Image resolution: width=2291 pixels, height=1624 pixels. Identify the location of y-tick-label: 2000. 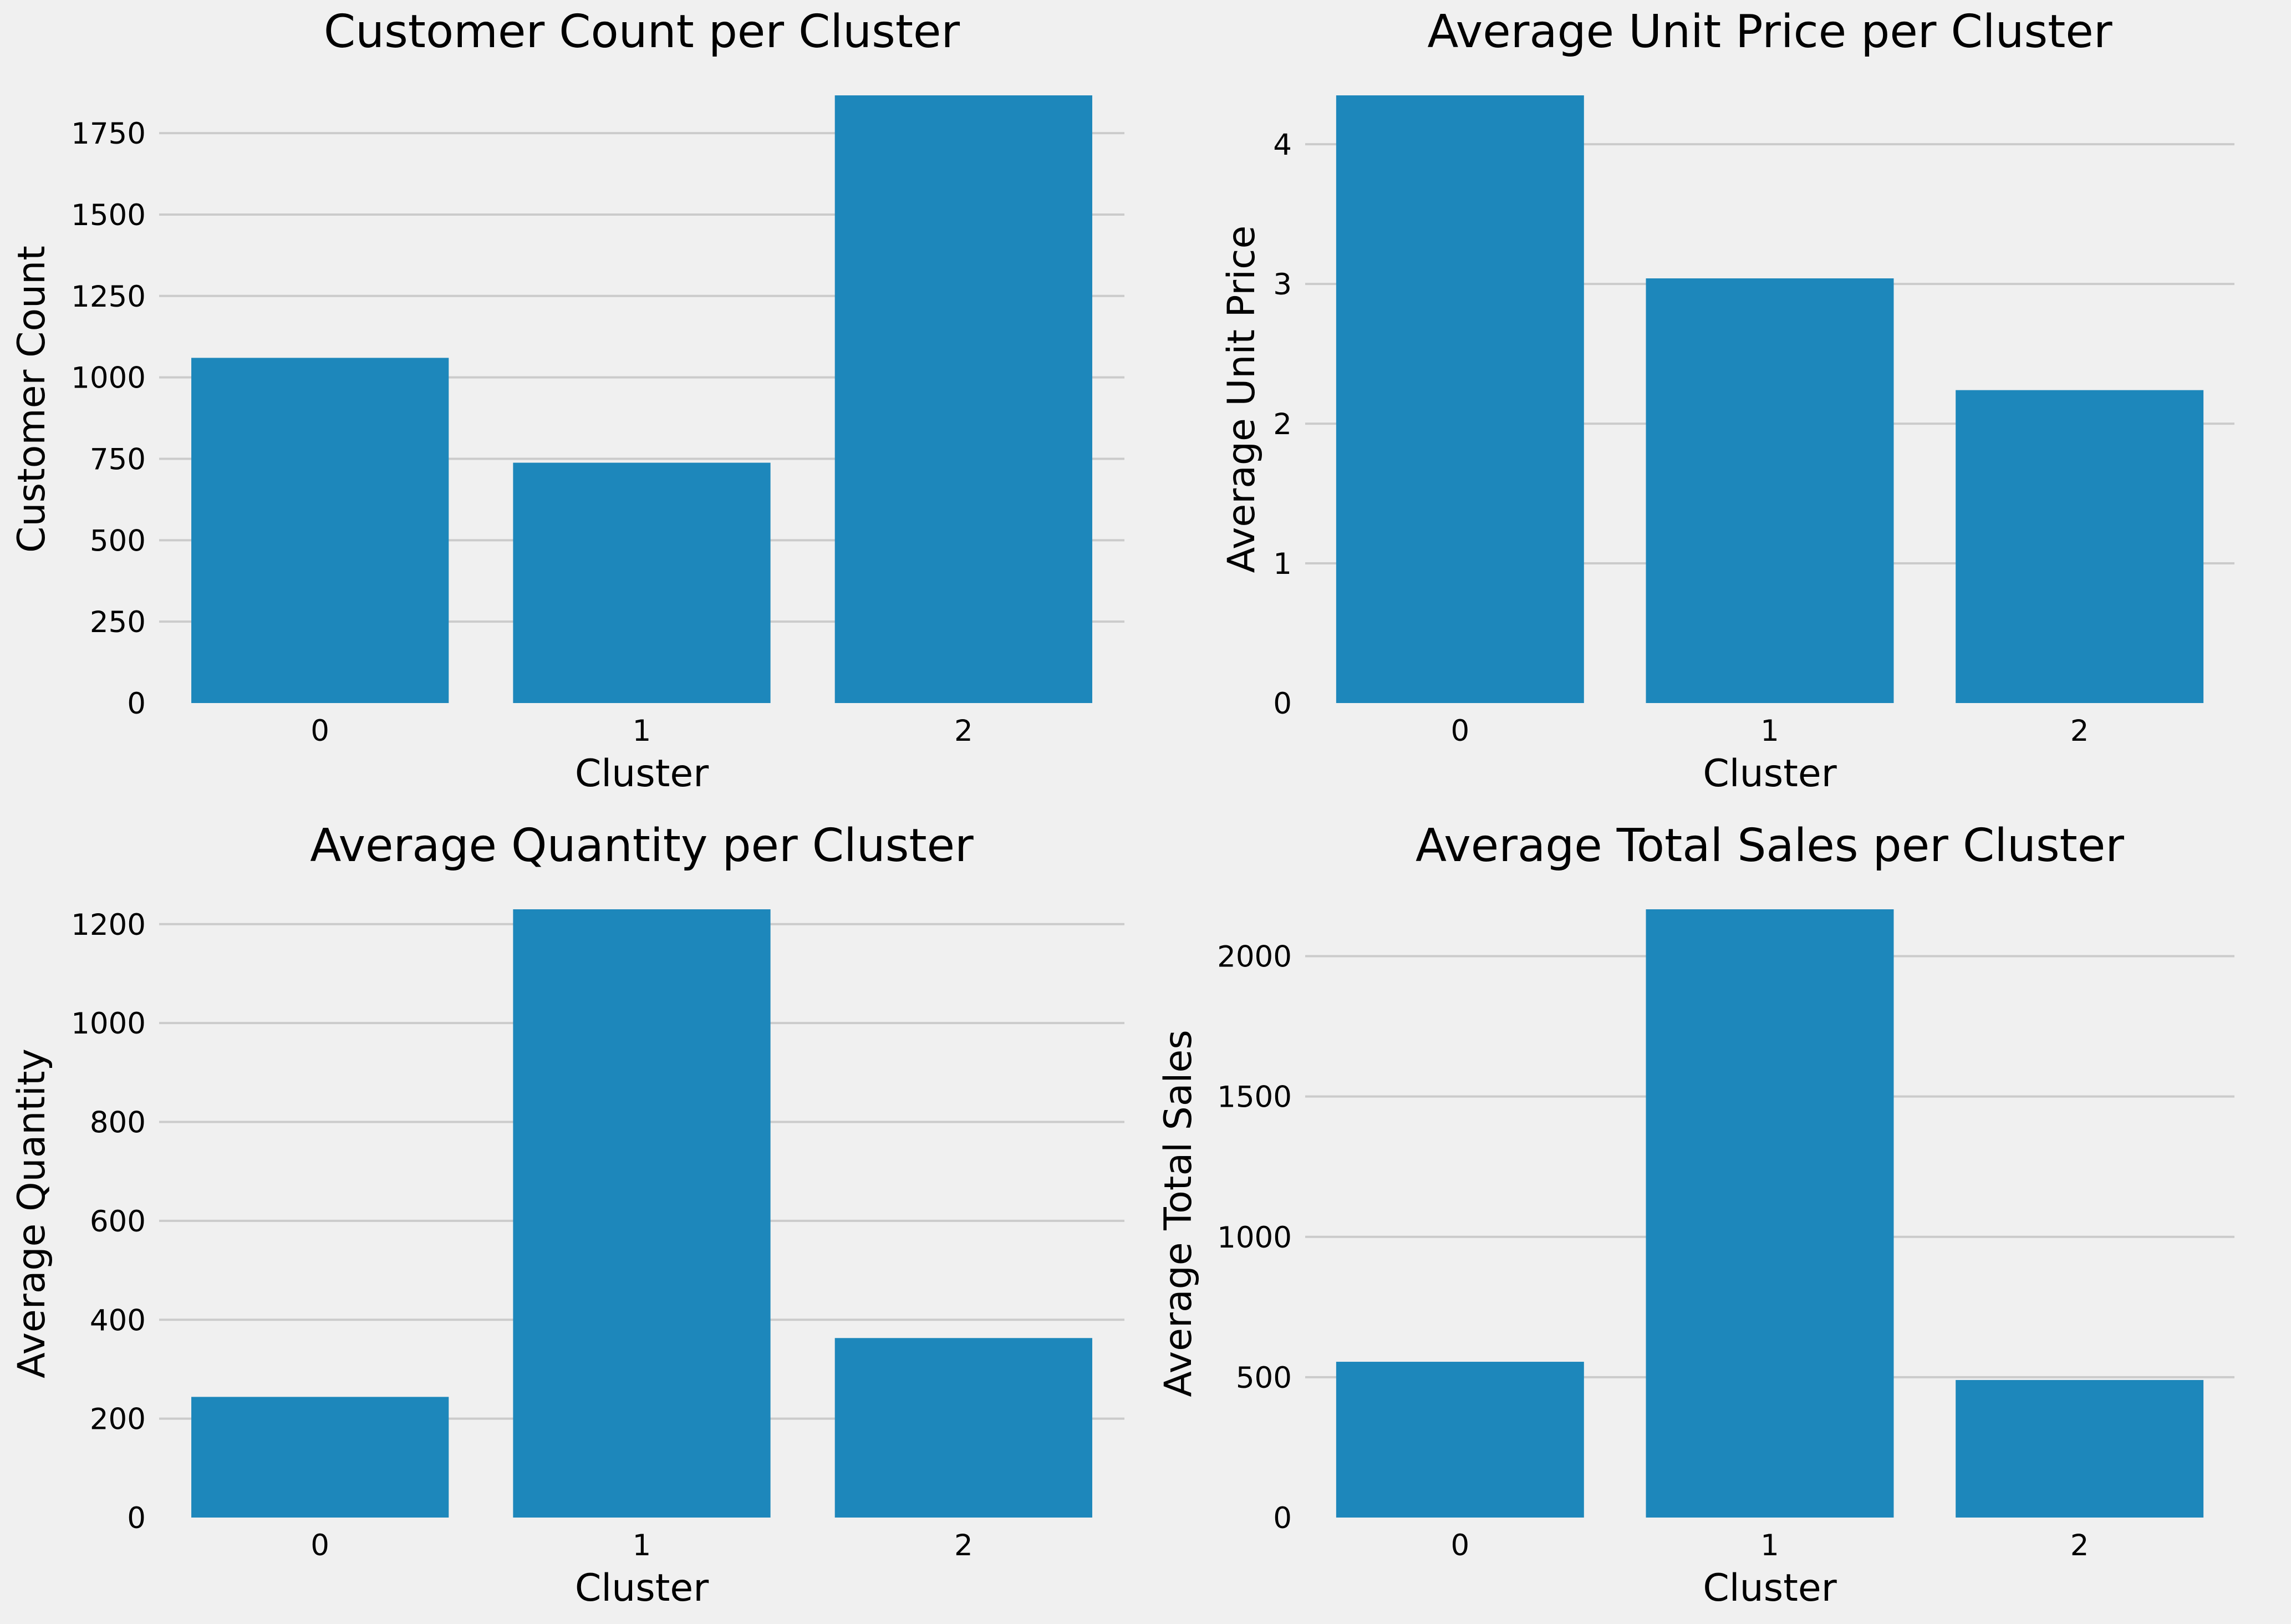
(1254, 957).